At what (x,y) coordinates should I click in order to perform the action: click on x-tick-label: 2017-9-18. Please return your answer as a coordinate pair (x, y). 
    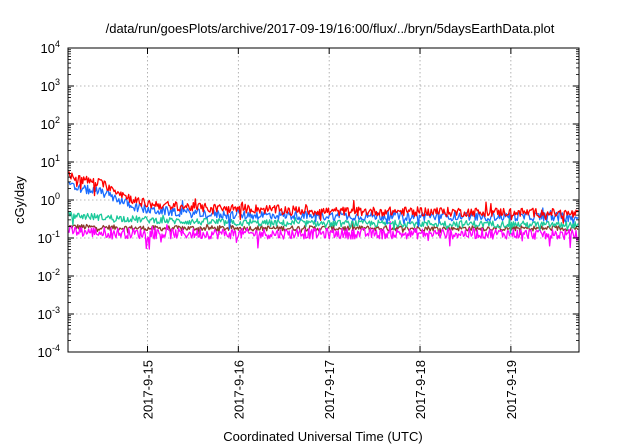
    Looking at the image, I should click on (420, 389).